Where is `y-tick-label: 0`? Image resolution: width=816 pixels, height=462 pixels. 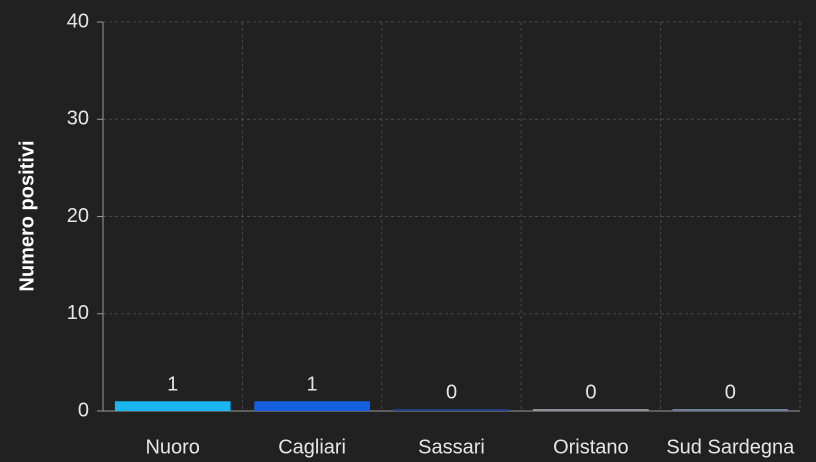 y-tick-label: 0 is located at coordinates (83, 410).